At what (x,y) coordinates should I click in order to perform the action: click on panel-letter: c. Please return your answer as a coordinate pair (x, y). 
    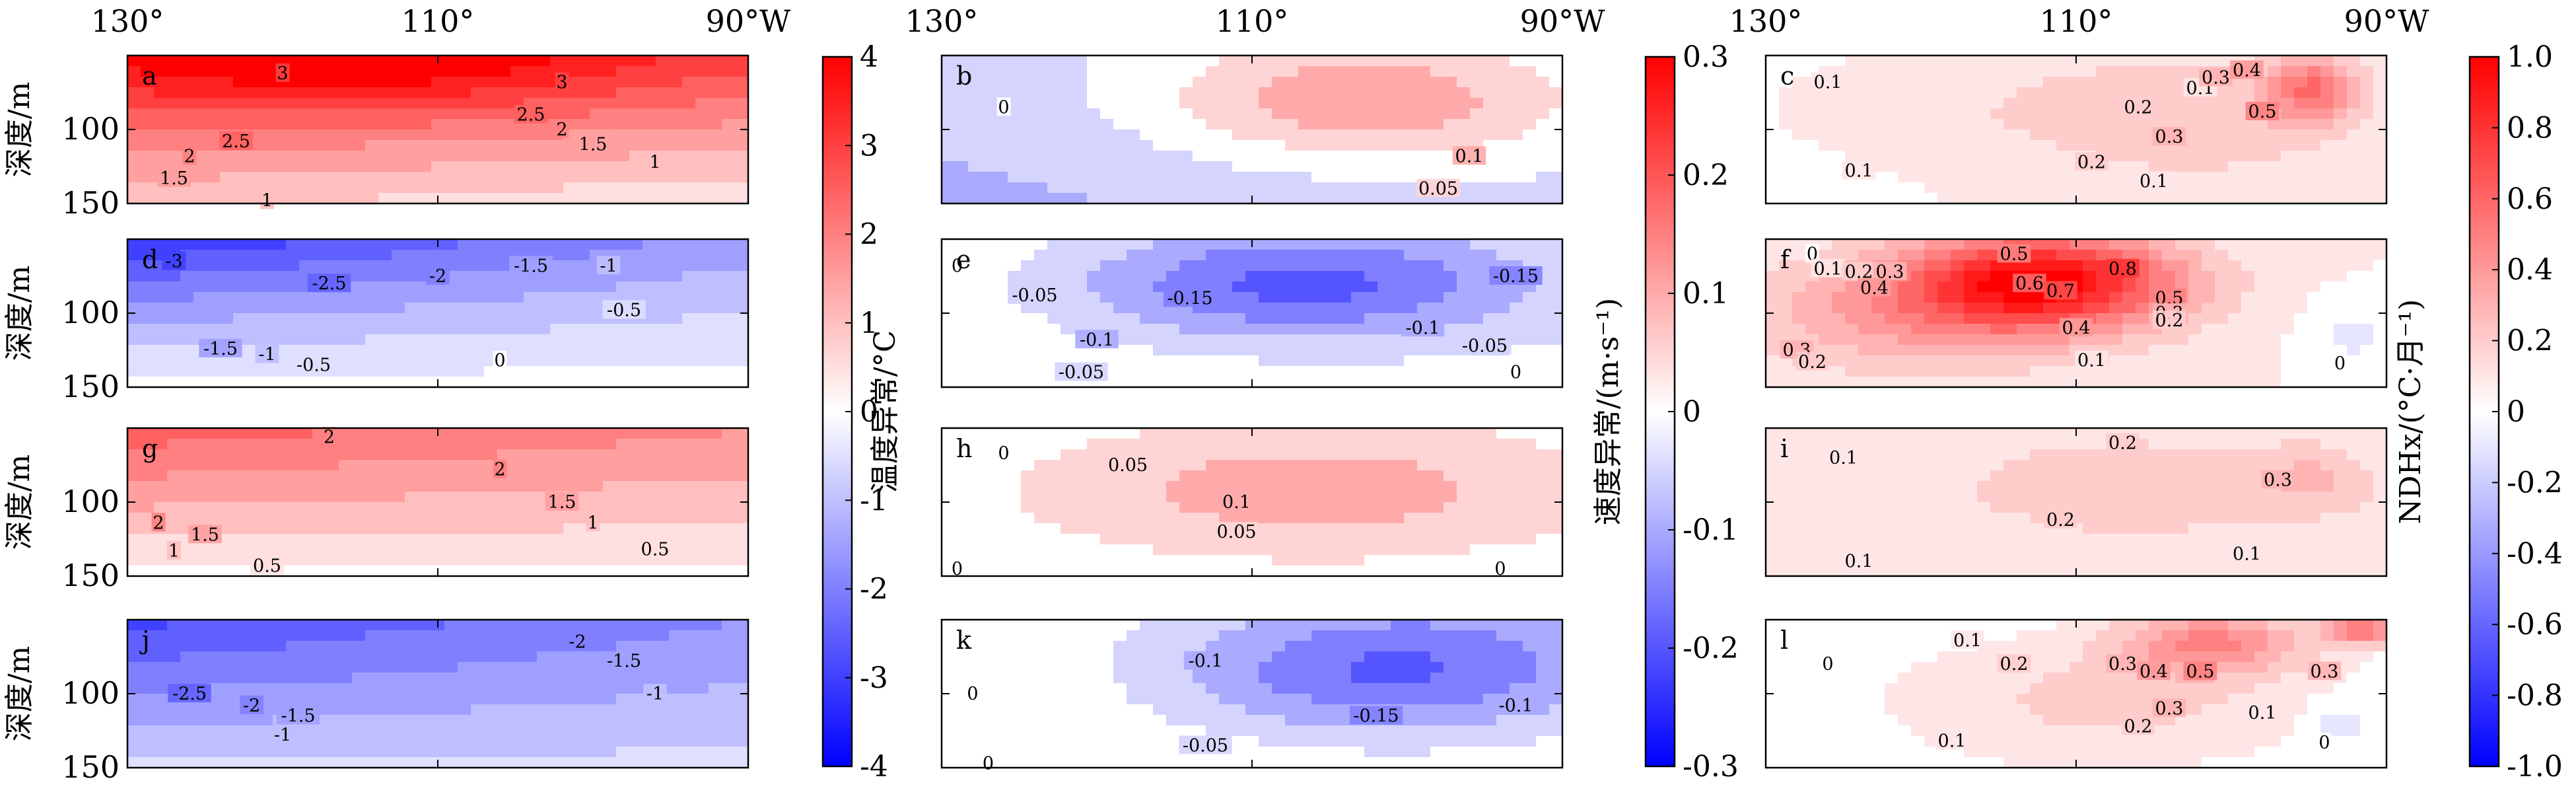
    Looking at the image, I should click on (1787, 76).